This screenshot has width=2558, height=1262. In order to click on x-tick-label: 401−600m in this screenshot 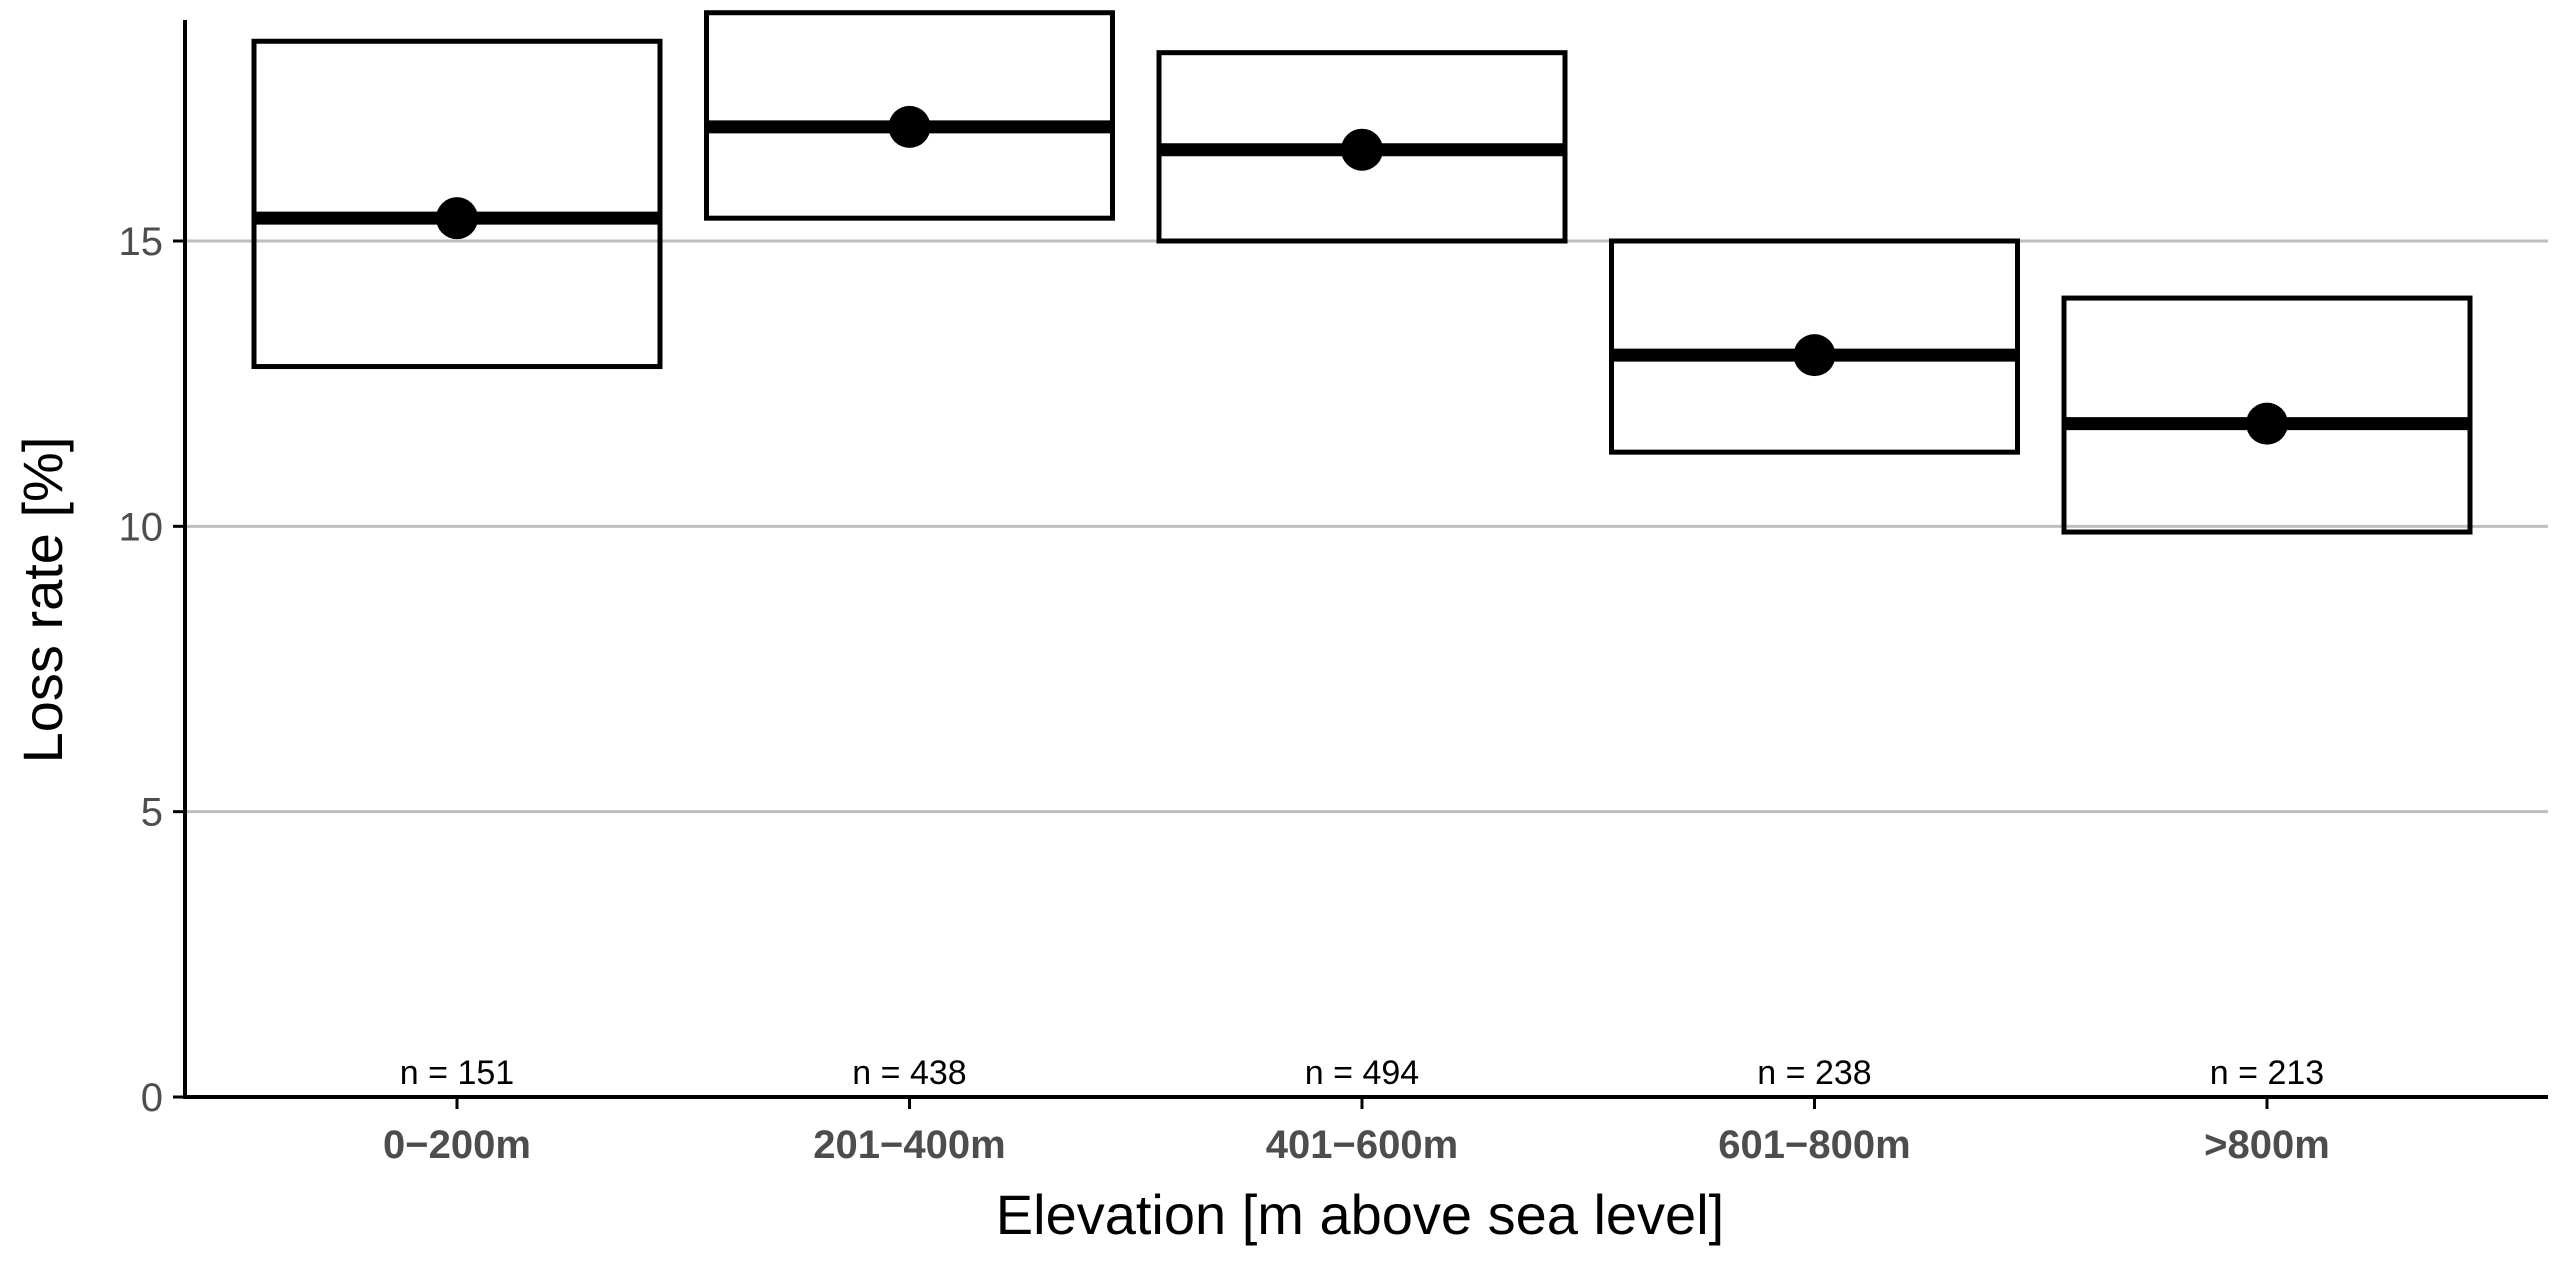, I will do `click(1362, 1145)`.